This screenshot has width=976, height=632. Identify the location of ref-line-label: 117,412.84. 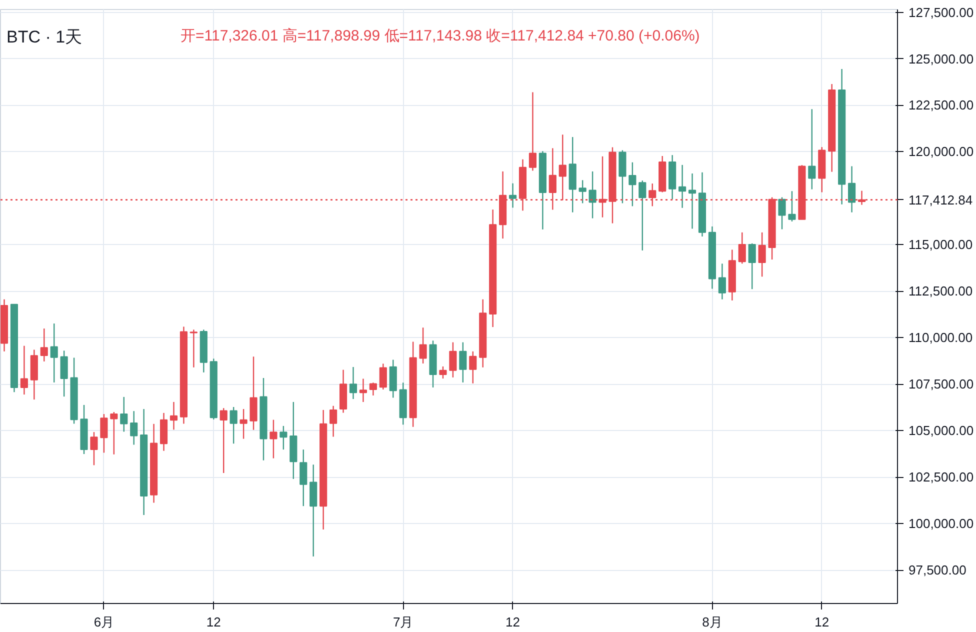
(940, 200).